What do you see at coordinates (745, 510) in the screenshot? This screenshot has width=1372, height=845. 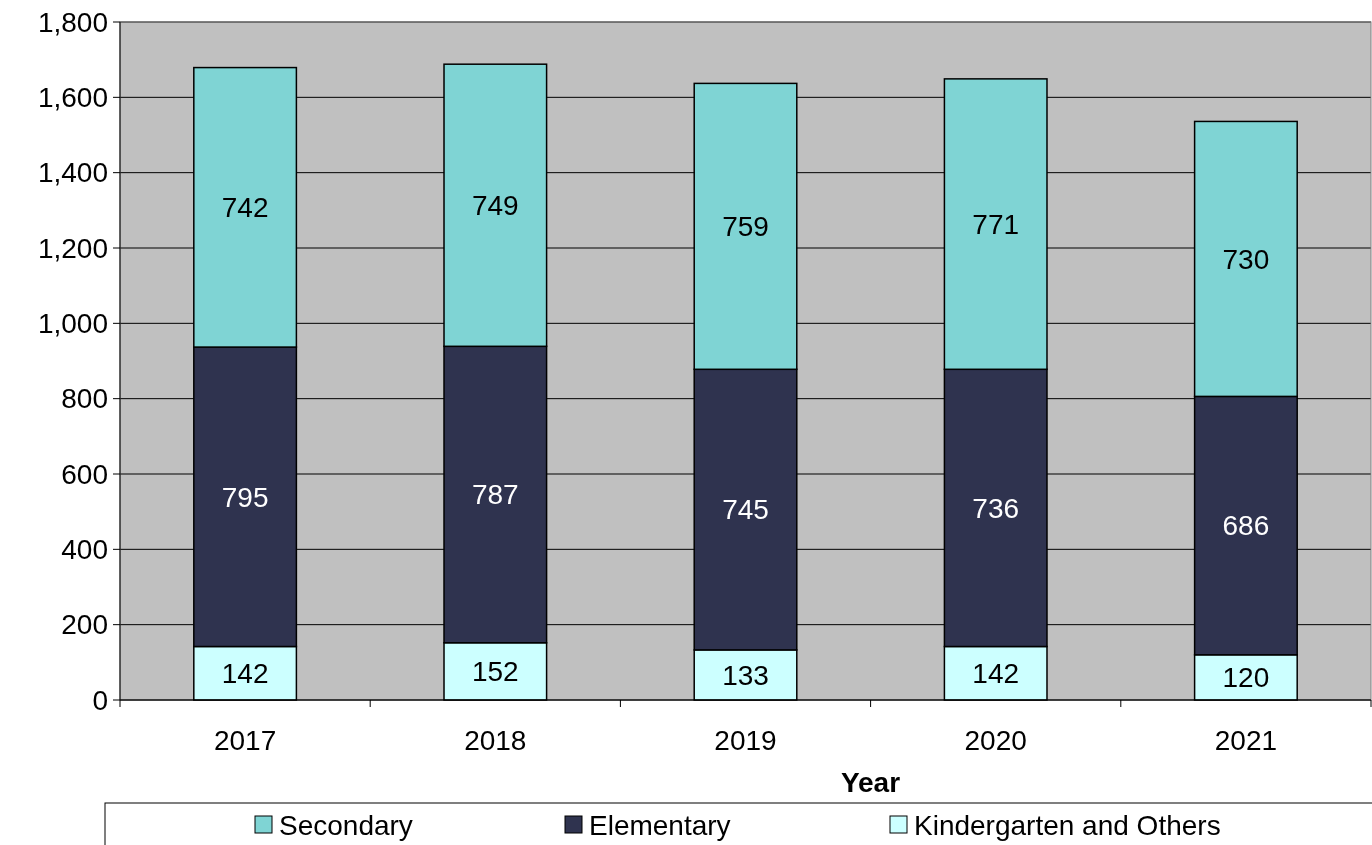 I see `data-label: 745` at bounding box center [745, 510].